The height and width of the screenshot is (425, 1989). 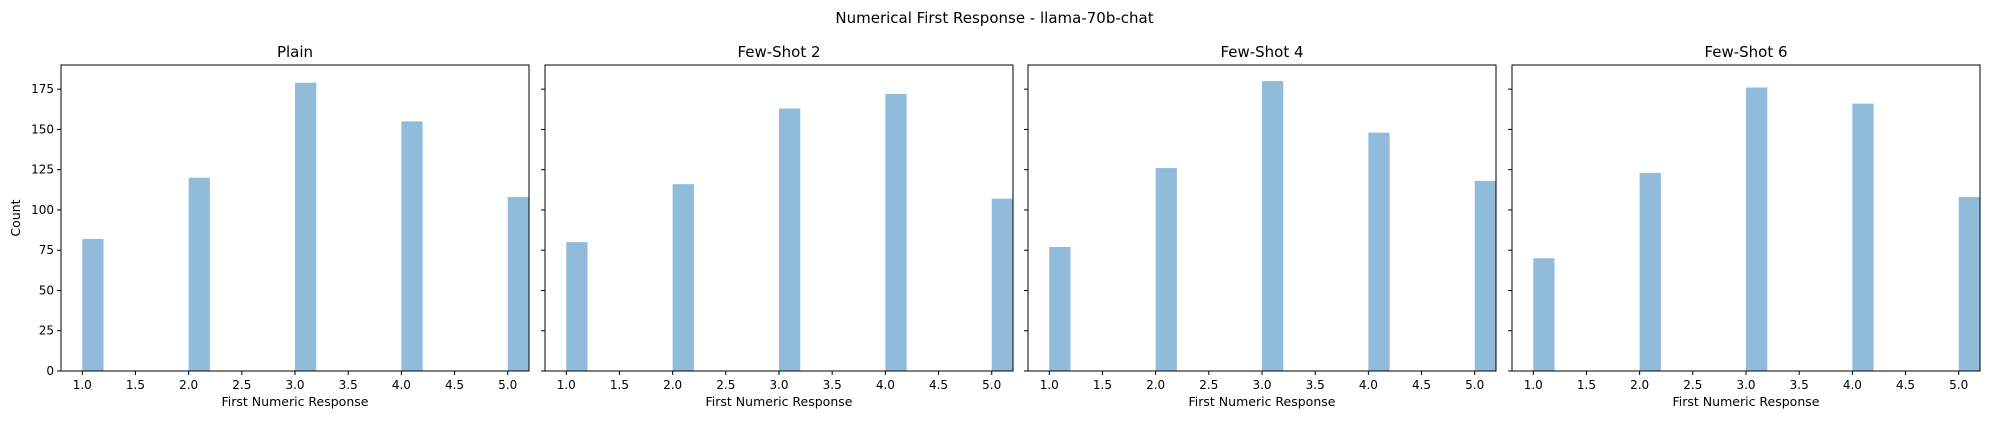 I want to click on y-tick-label: 75, so click(x=46, y=250).